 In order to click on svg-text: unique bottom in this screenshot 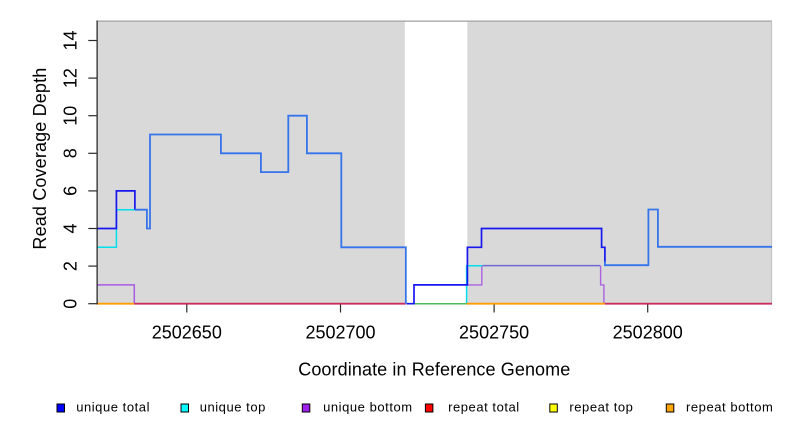, I will do `click(368, 407)`.